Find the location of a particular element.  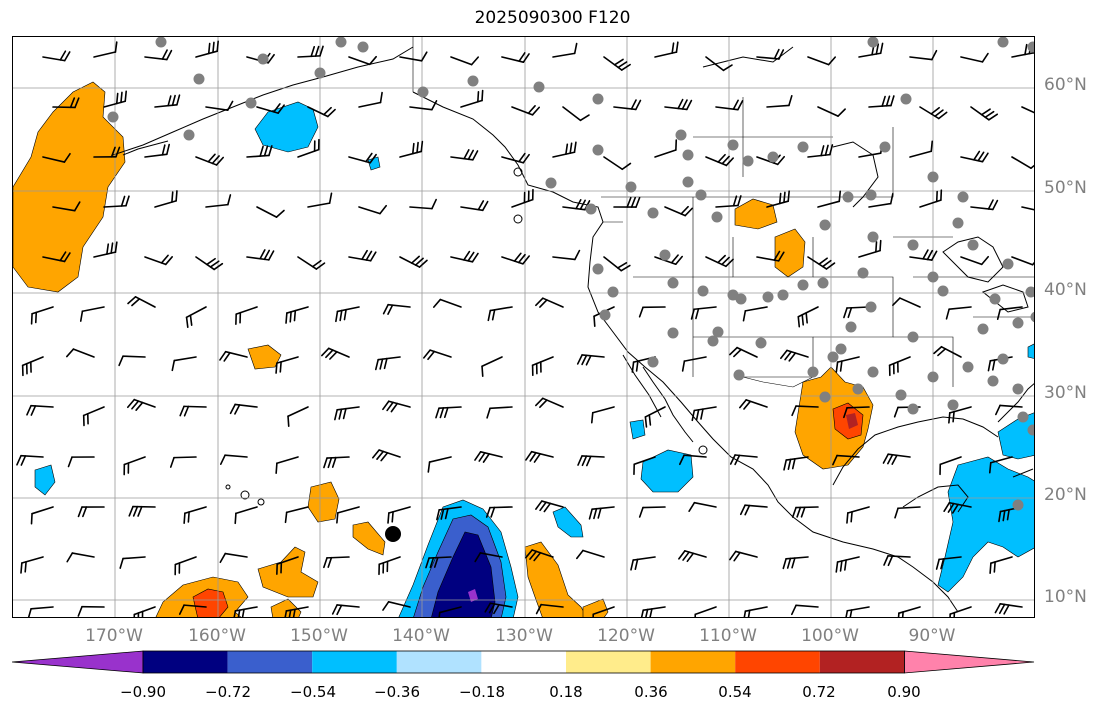

lon-label-140w: 140°W is located at coordinates (421, 636).